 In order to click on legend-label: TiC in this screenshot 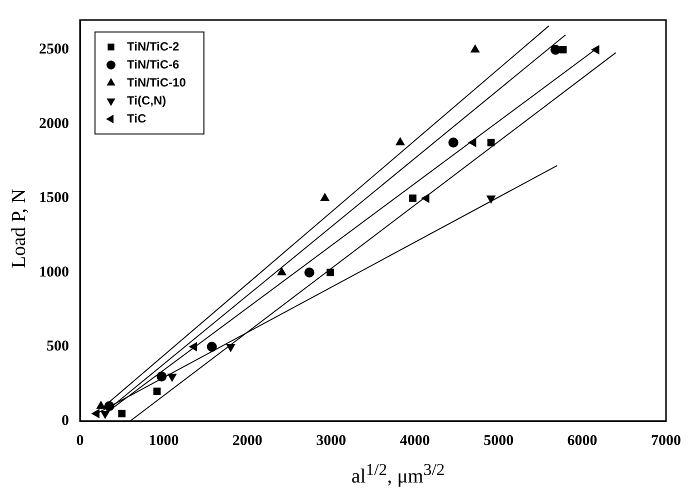, I will do `click(136, 118)`.